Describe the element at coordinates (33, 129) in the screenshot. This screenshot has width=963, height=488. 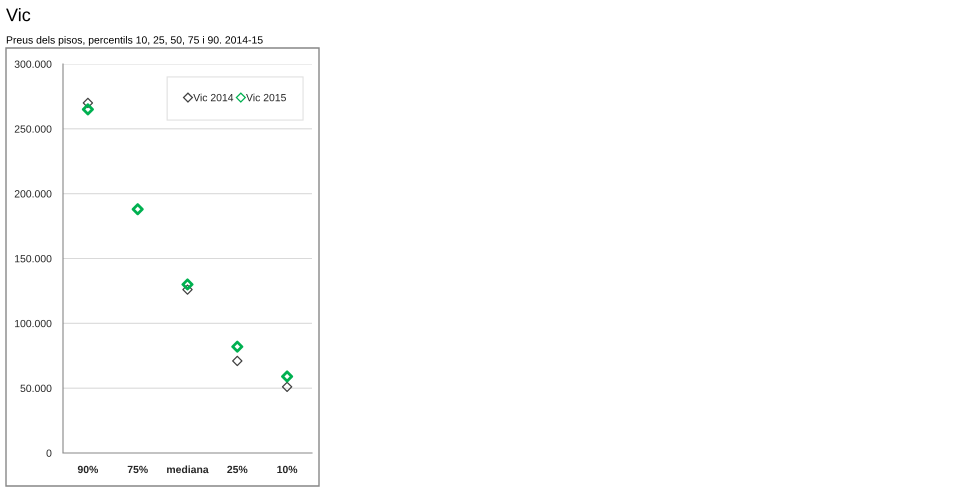
I see `y-tick-label: 250.000` at that location.